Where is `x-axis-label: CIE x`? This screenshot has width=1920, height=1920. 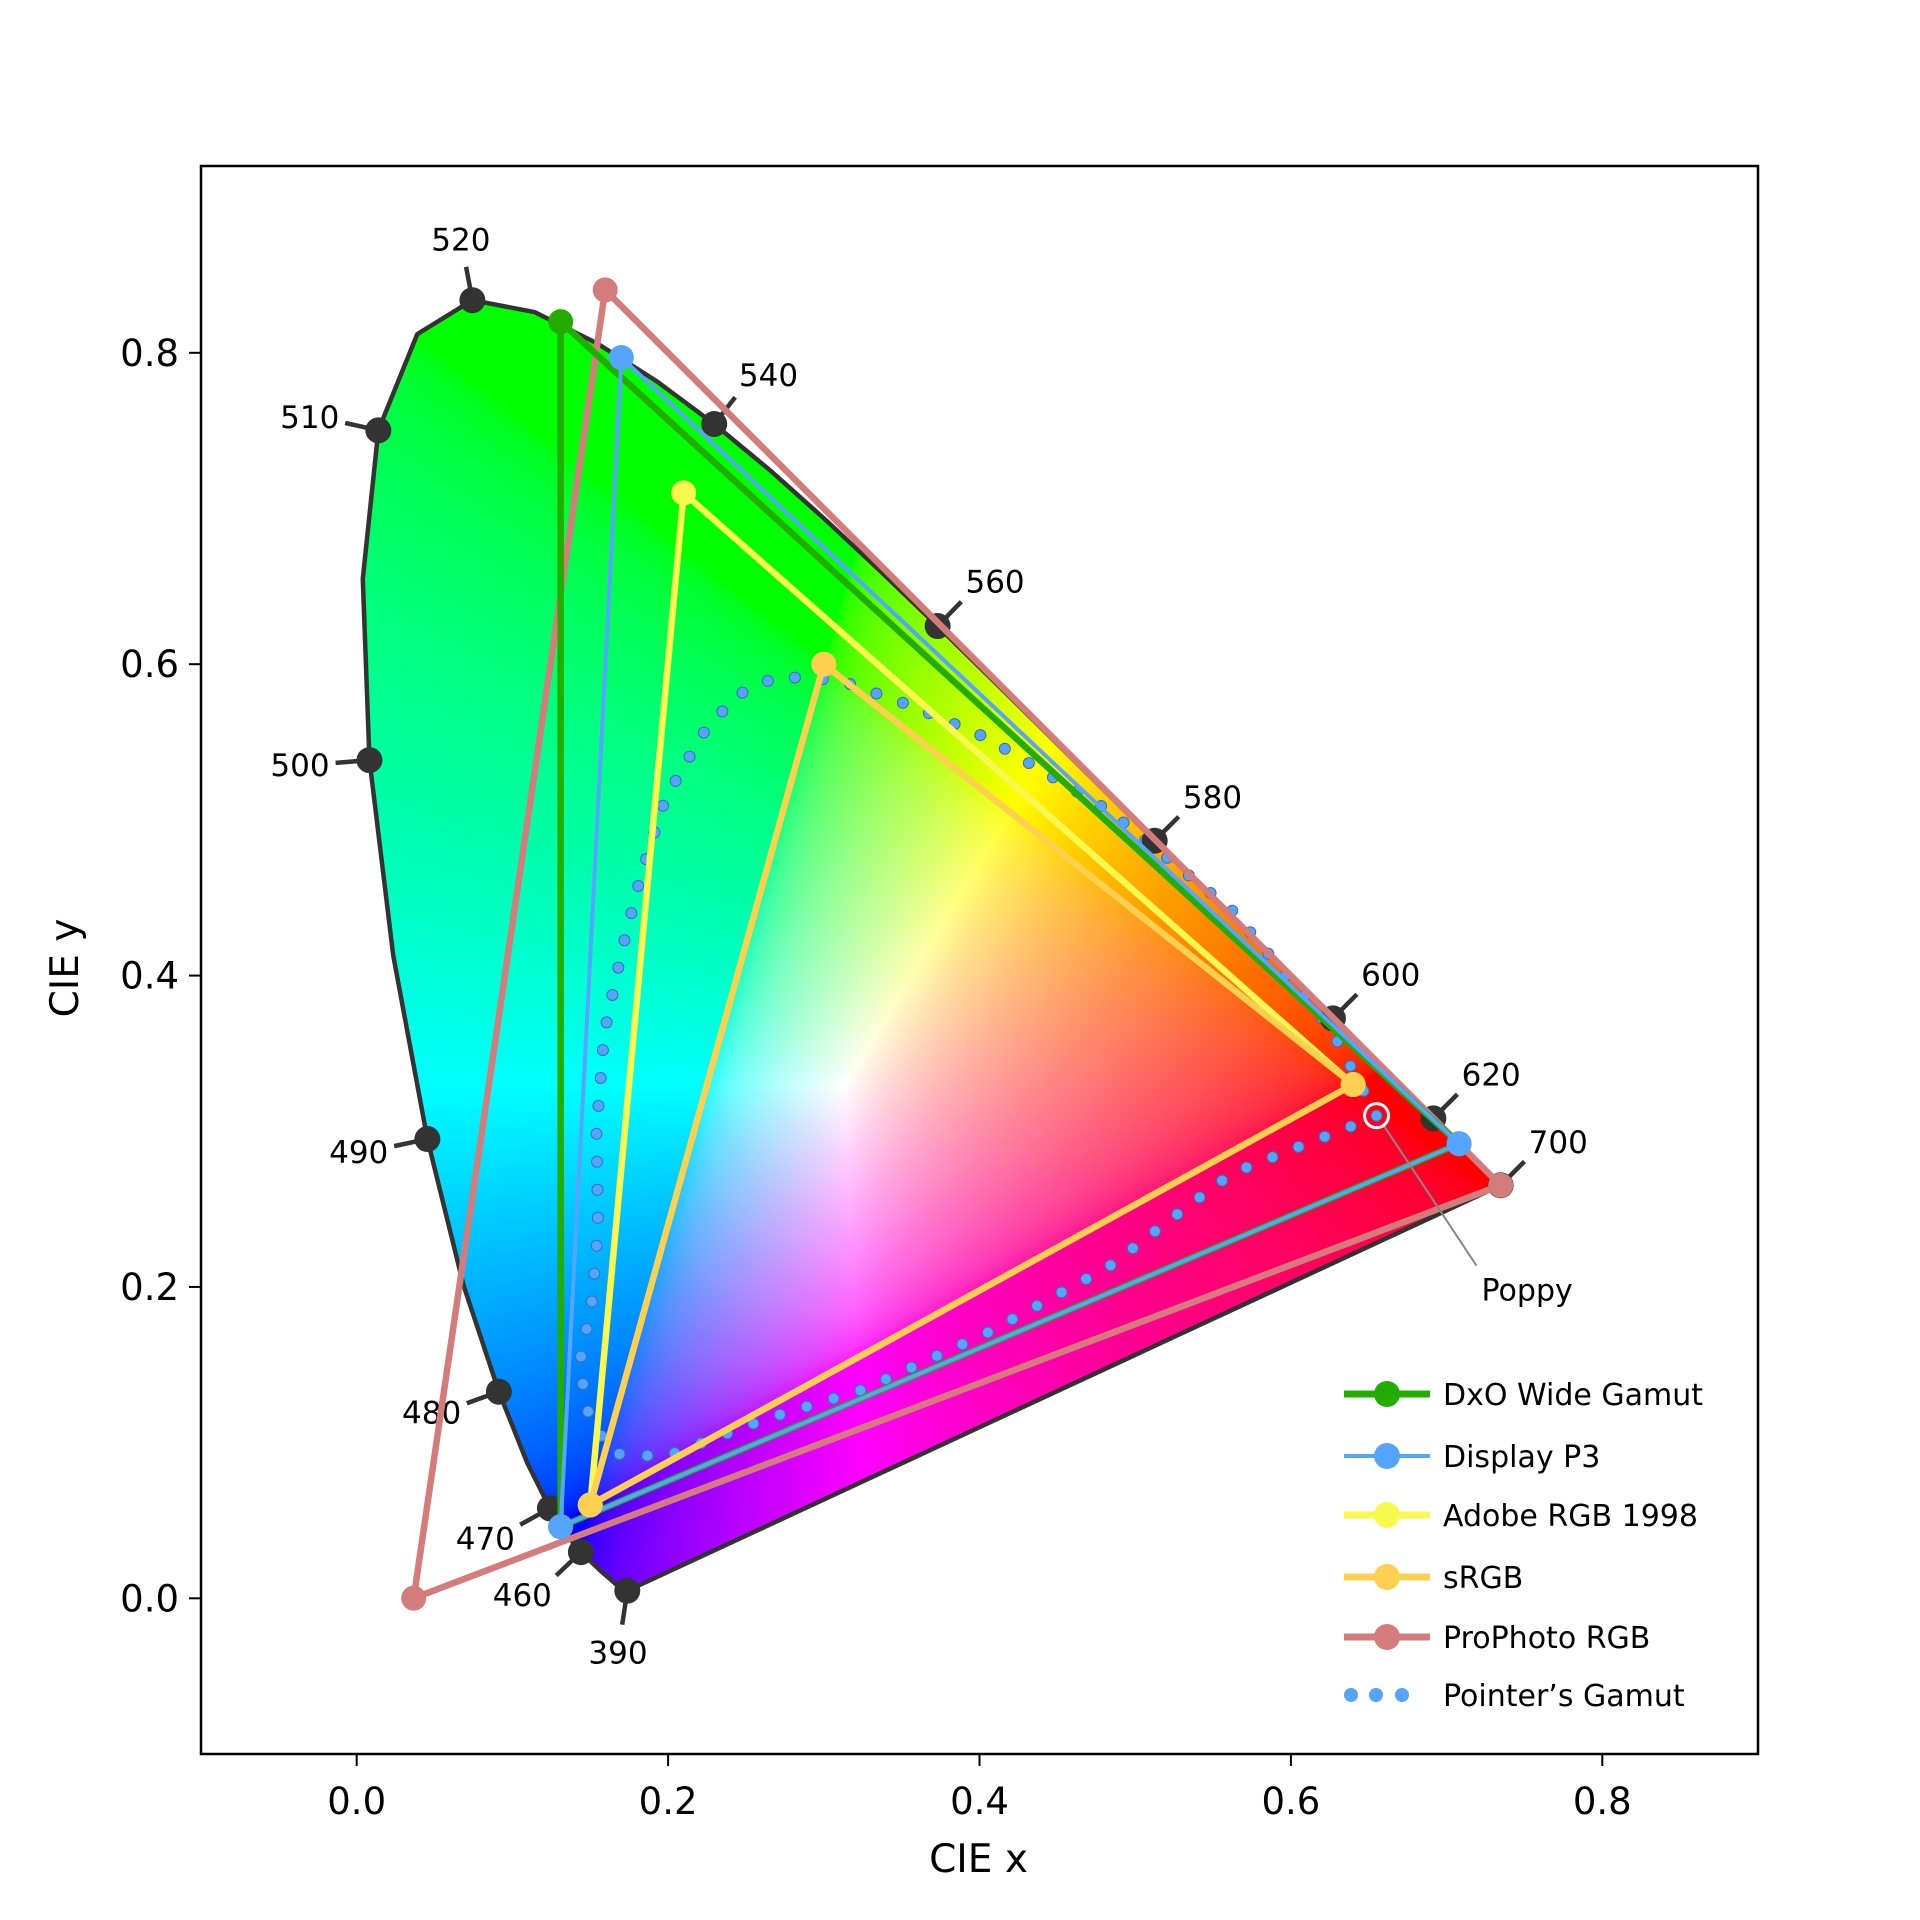
x-axis-label: CIE x is located at coordinates (978, 1859).